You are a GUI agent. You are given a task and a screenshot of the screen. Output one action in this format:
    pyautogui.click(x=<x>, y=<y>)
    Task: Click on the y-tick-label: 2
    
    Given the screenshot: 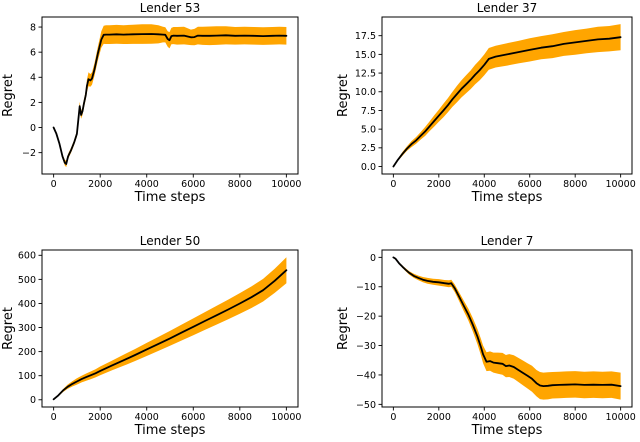 What is the action you would take?
    pyautogui.click(x=33, y=103)
    